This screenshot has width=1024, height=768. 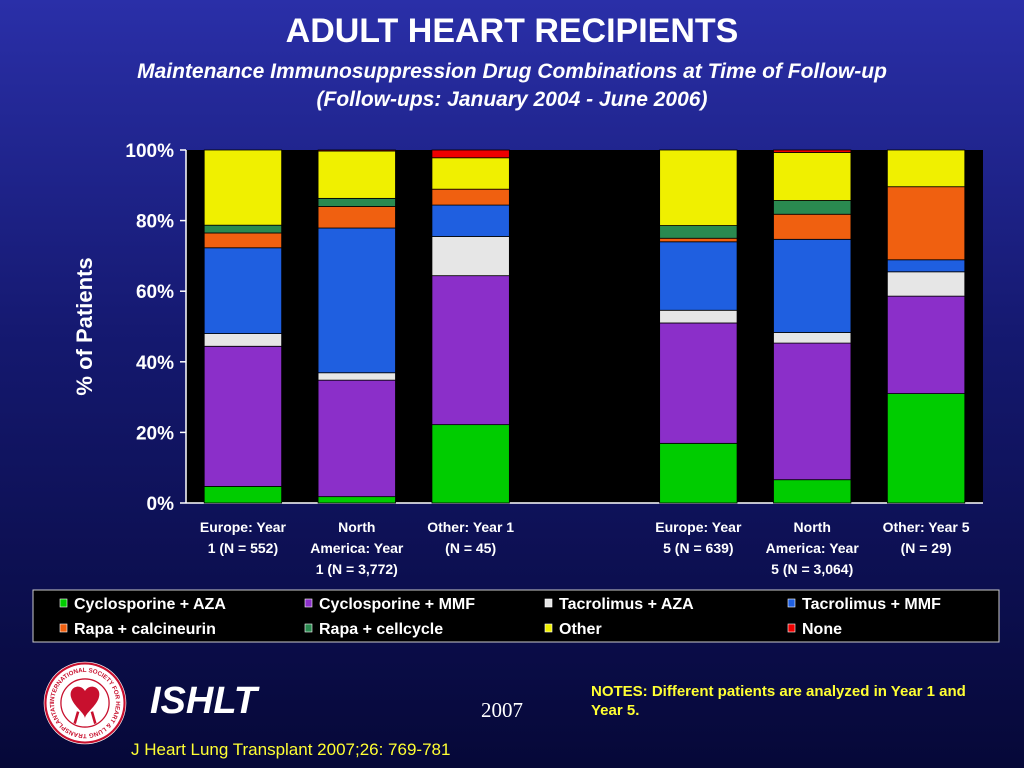 I want to click on y-tick-label: 0%, so click(x=161, y=504).